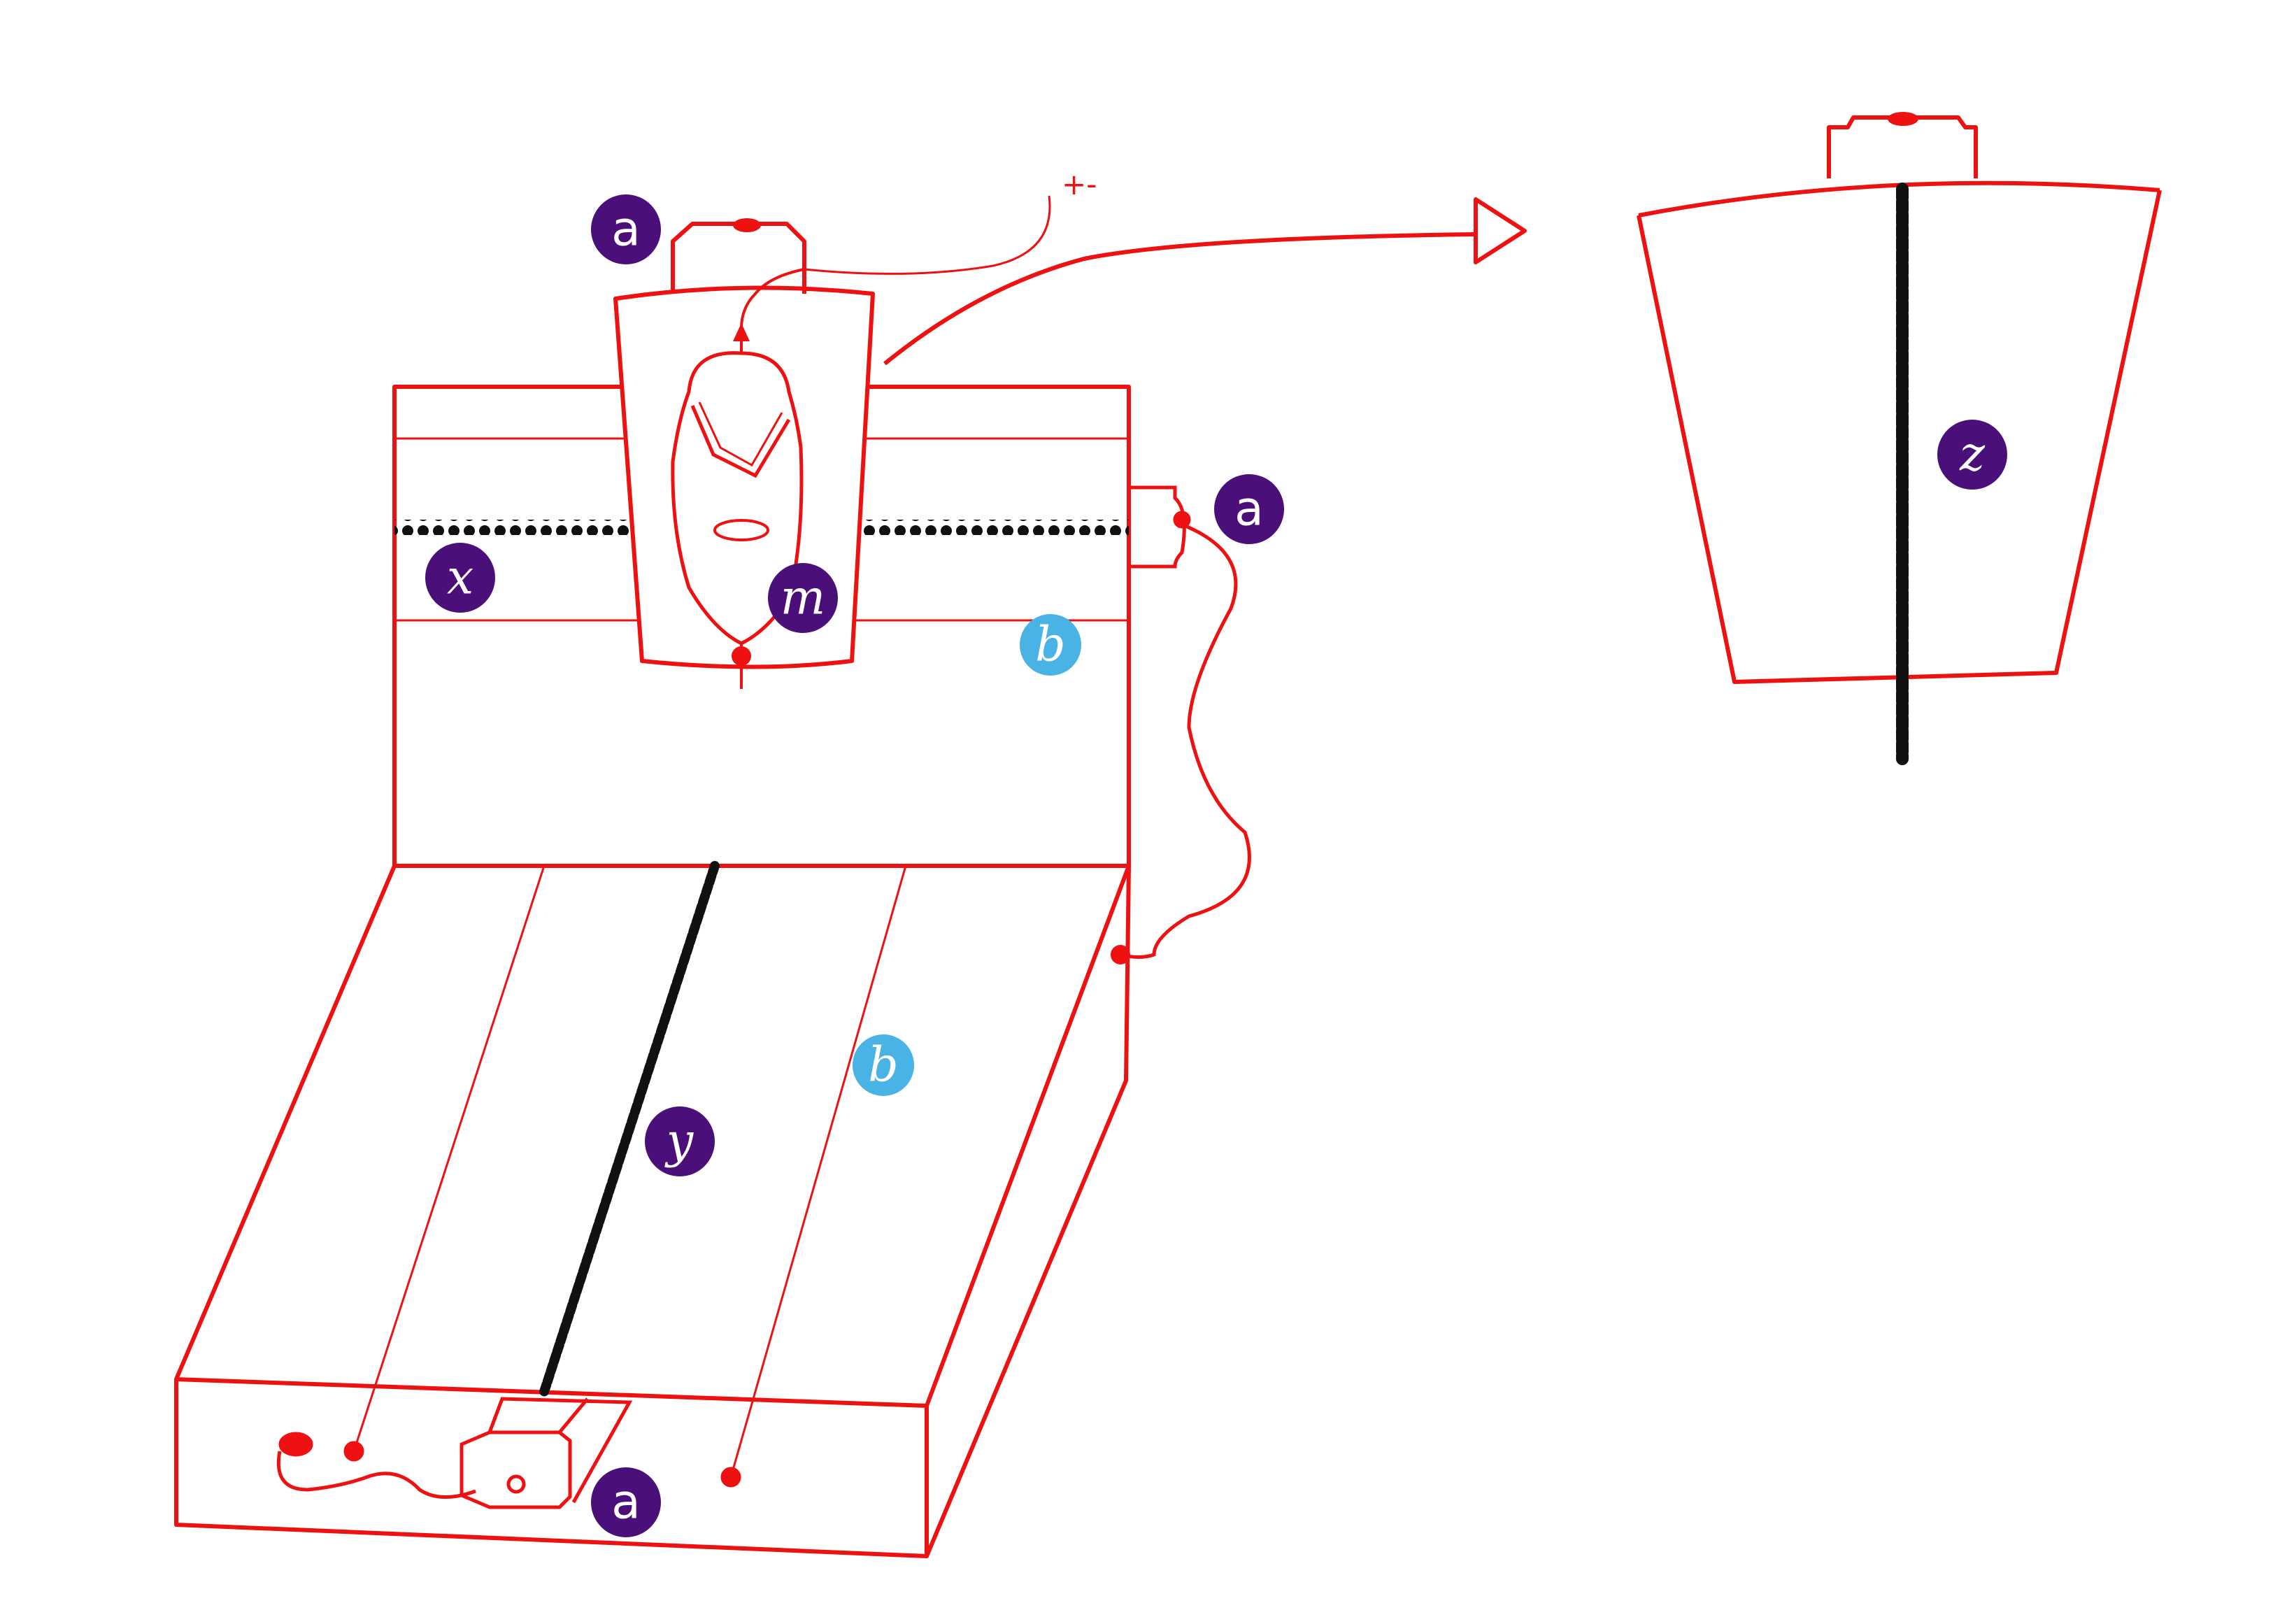 Image resolution: width=2273 pixels, height=1624 pixels. Describe the element at coordinates (738, 479) in the screenshot. I see `mouse-tool` at that location.